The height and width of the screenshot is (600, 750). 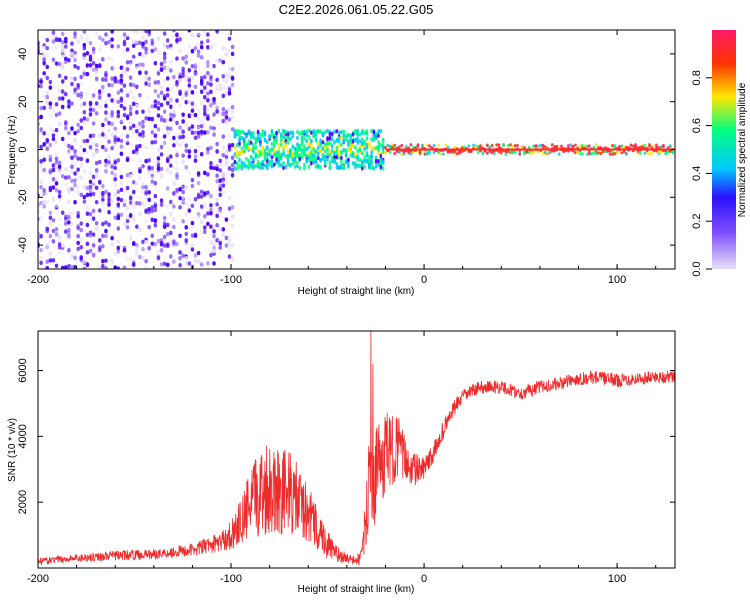 What do you see at coordinates (424, 579) in the screenshot?
I see `snr-x-tick-label: 0` at bounding box center [424, 579].